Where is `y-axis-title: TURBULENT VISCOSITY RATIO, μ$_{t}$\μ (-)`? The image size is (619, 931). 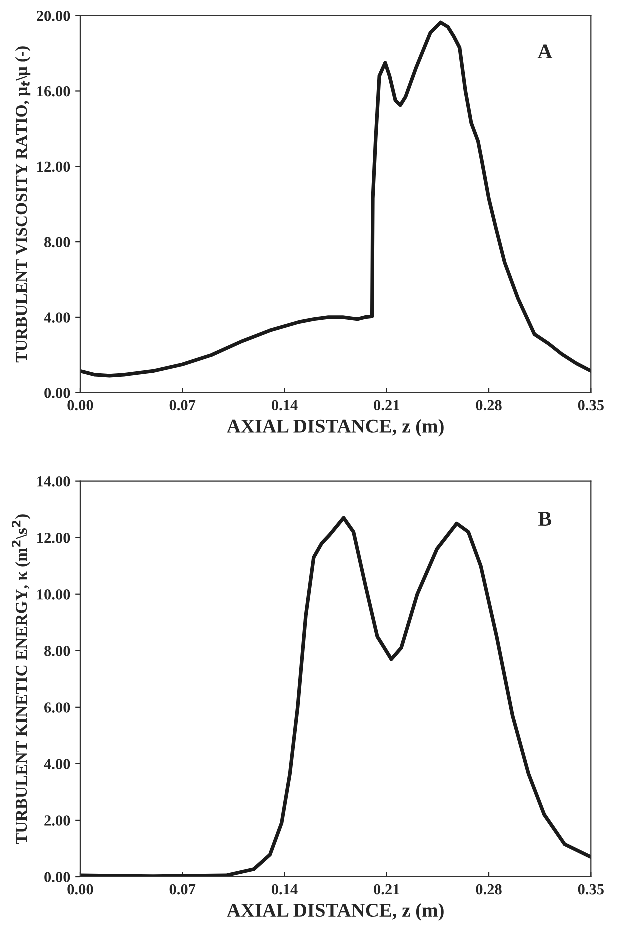
y-axis-title: TURBULENT VISCOSITY RATIO, μ$_{t}$\μ (-) is located at coordinates (23, 204).